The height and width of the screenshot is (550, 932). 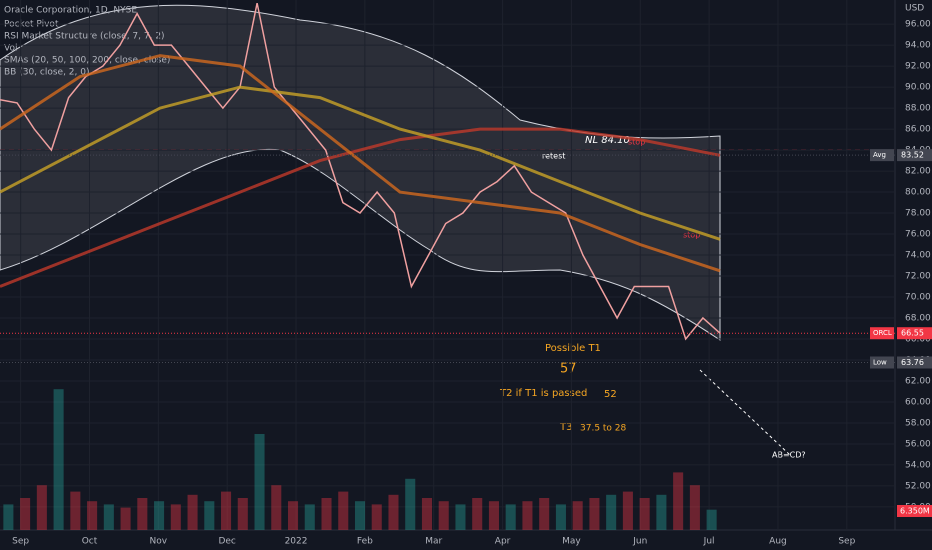 I want to click on price-tag-label: Avg, so click(x=879, y=155).